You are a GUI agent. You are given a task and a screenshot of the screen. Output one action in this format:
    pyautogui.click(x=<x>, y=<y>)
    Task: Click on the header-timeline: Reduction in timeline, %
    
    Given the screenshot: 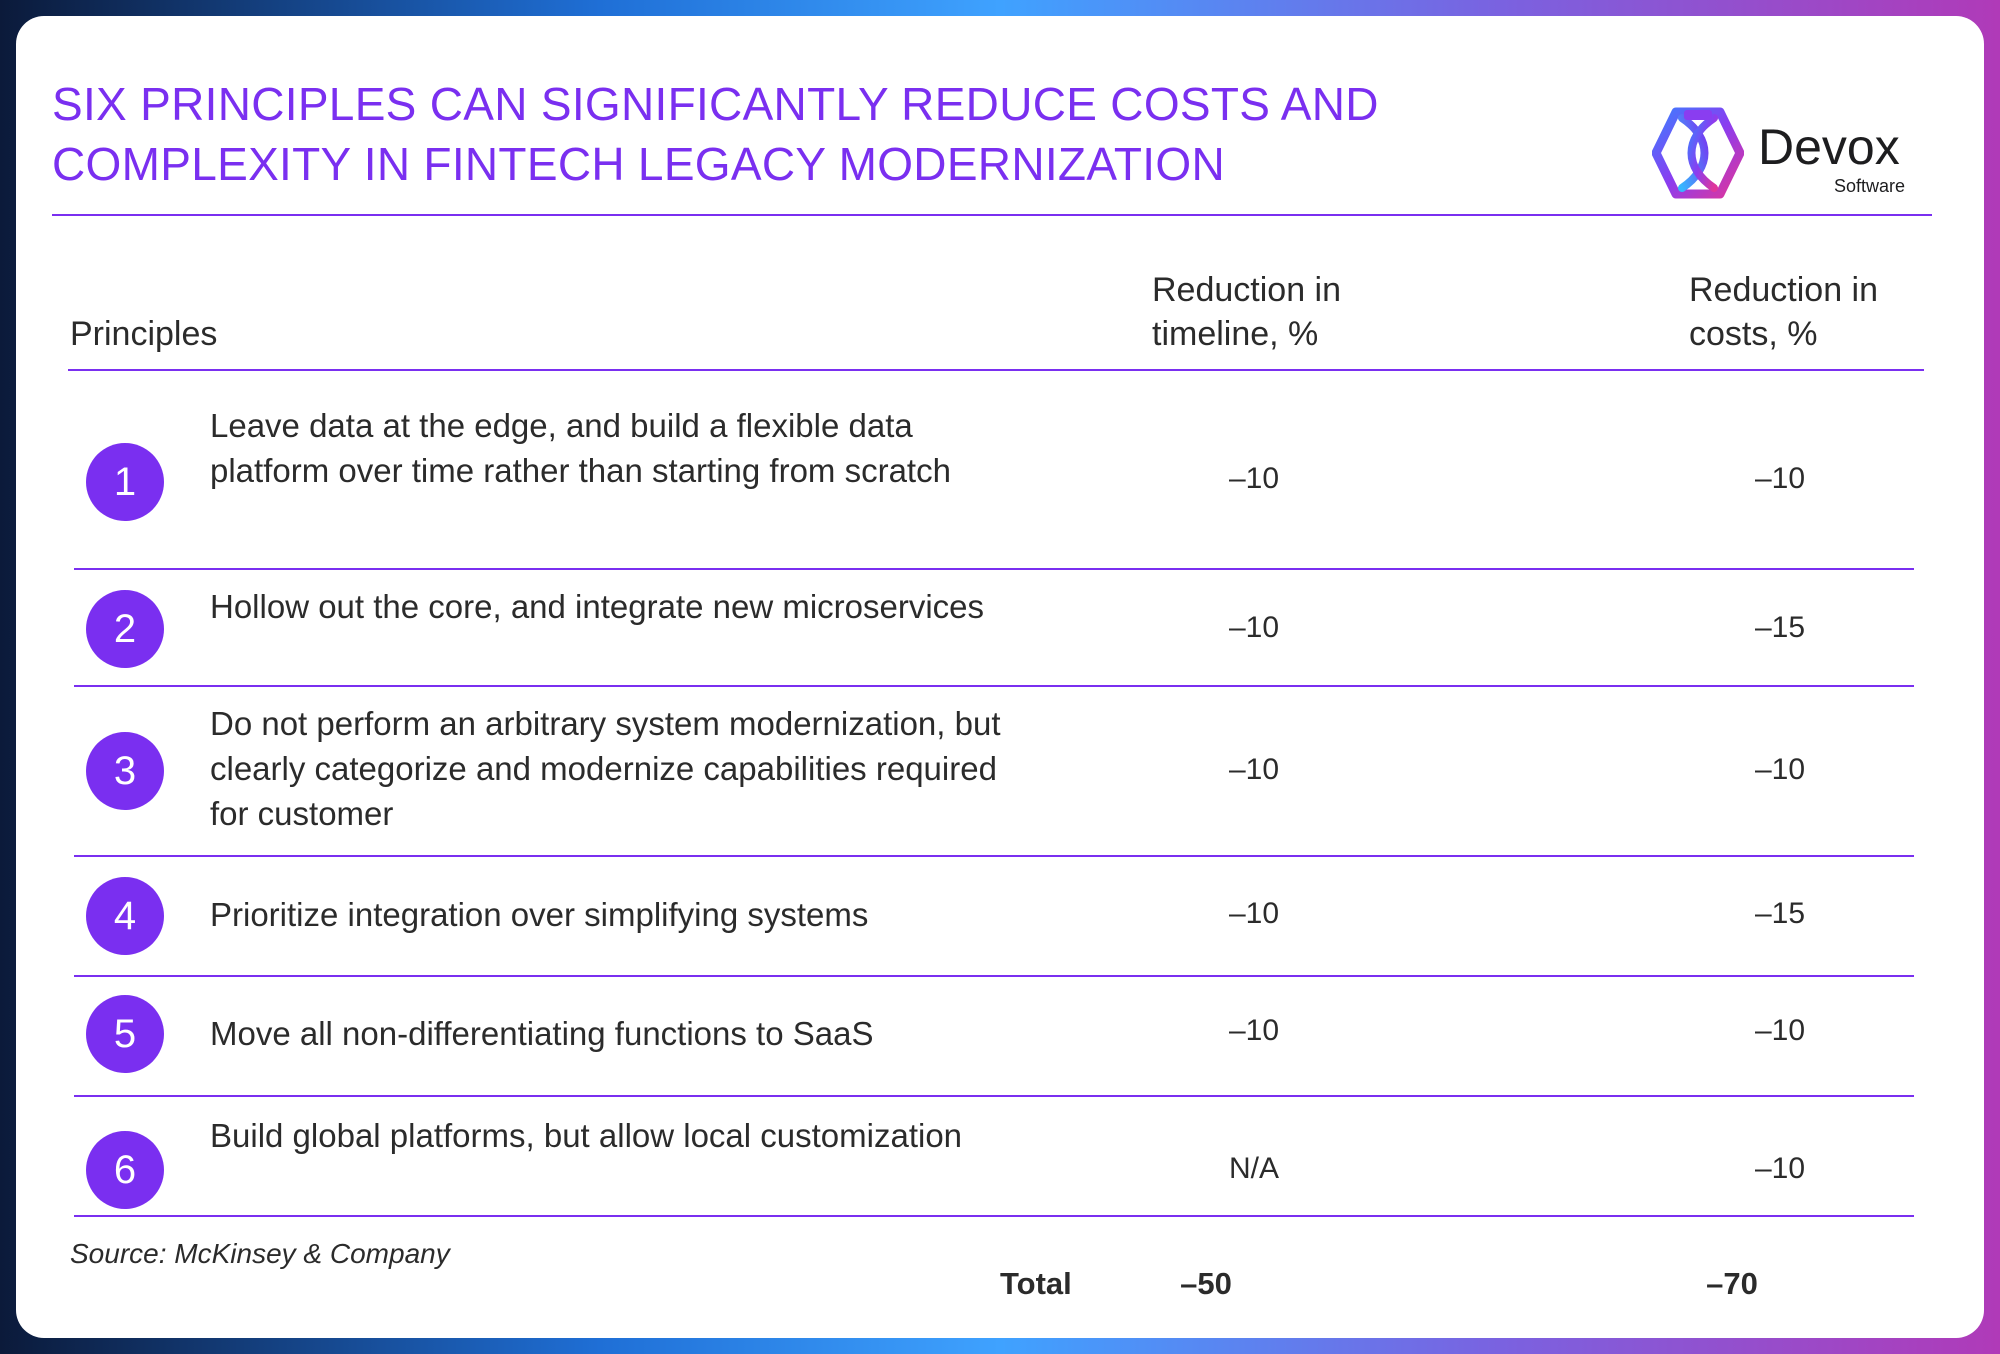 What is the action you would take?
    pyautogui.click(x=1246, y=312)
    